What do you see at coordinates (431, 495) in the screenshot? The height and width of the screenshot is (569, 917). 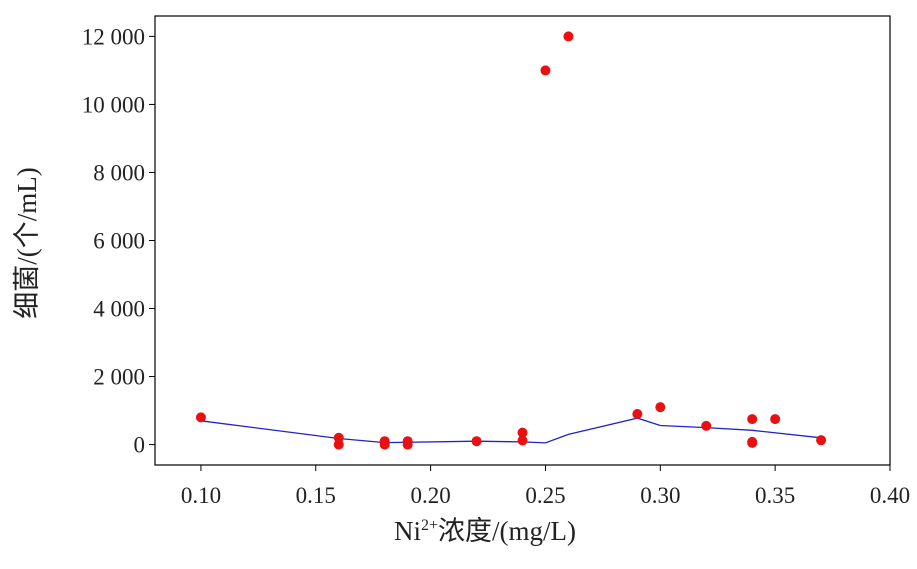 I see `x-tick-label: 0.20` at bounding box center [431, 495].